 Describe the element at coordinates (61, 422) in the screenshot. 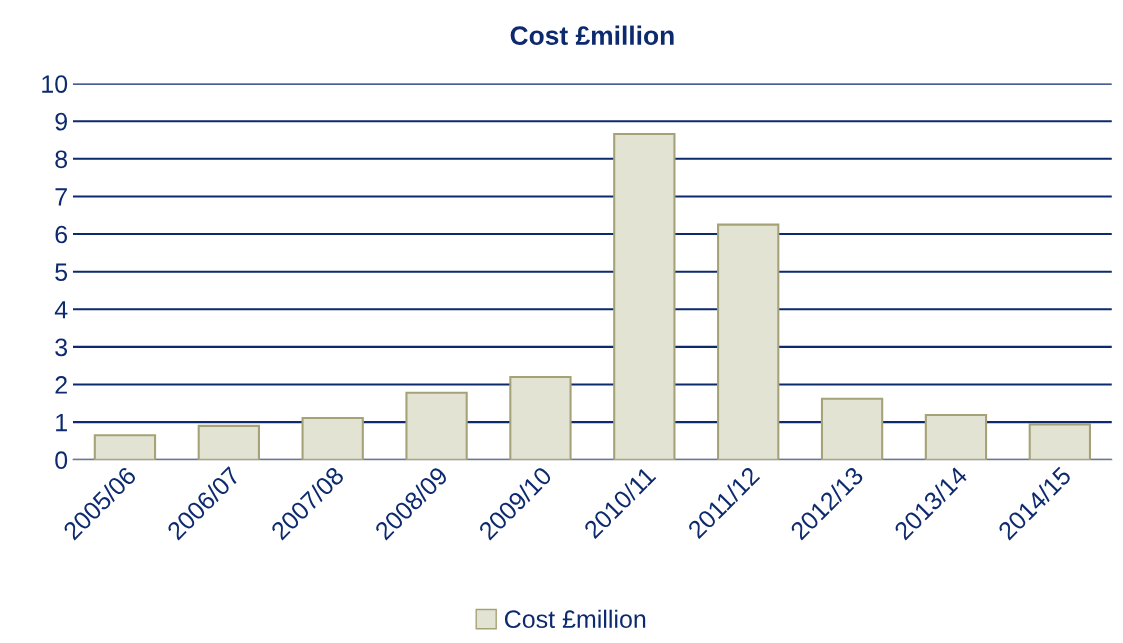

I see `y-tick-label: 1` at that location.